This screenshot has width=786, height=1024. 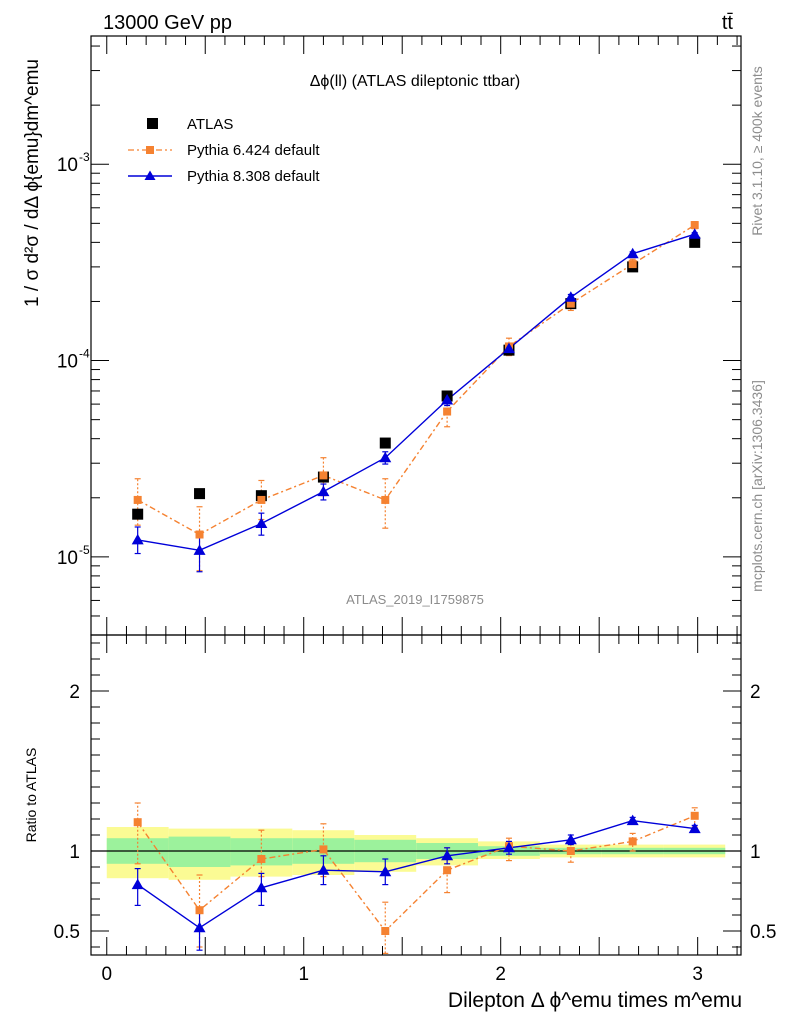 I want to click on main-y-tick-exponent: -4, so click(x=84, y=354).